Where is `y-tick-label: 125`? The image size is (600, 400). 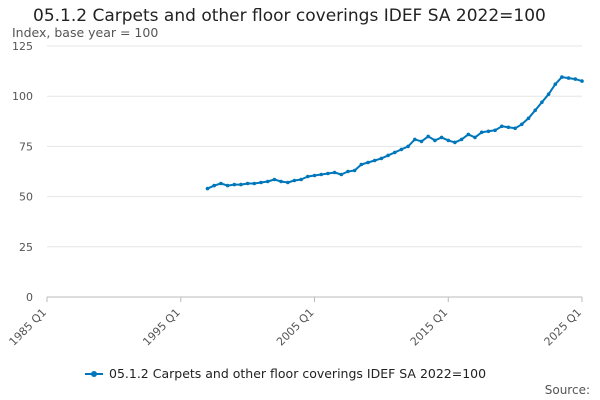
y-tick-label: 125 is located at coordinates (22, 46).